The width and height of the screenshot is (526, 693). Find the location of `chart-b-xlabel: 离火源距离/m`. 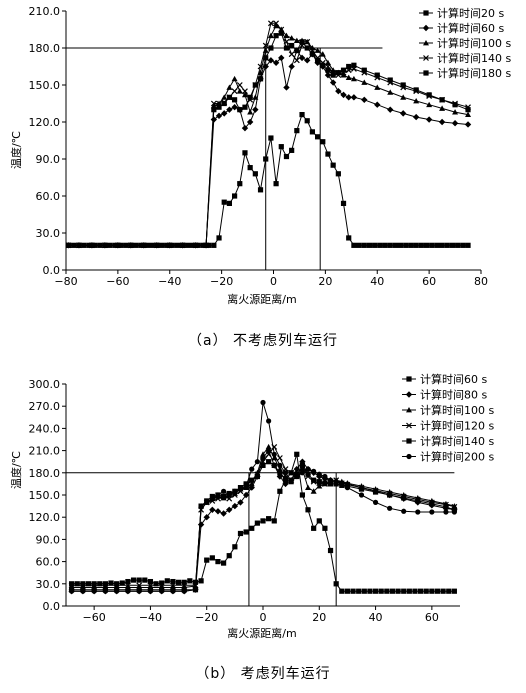

chart-b-xlabel: 离火源距离/m is located at coordinates (261, 633).